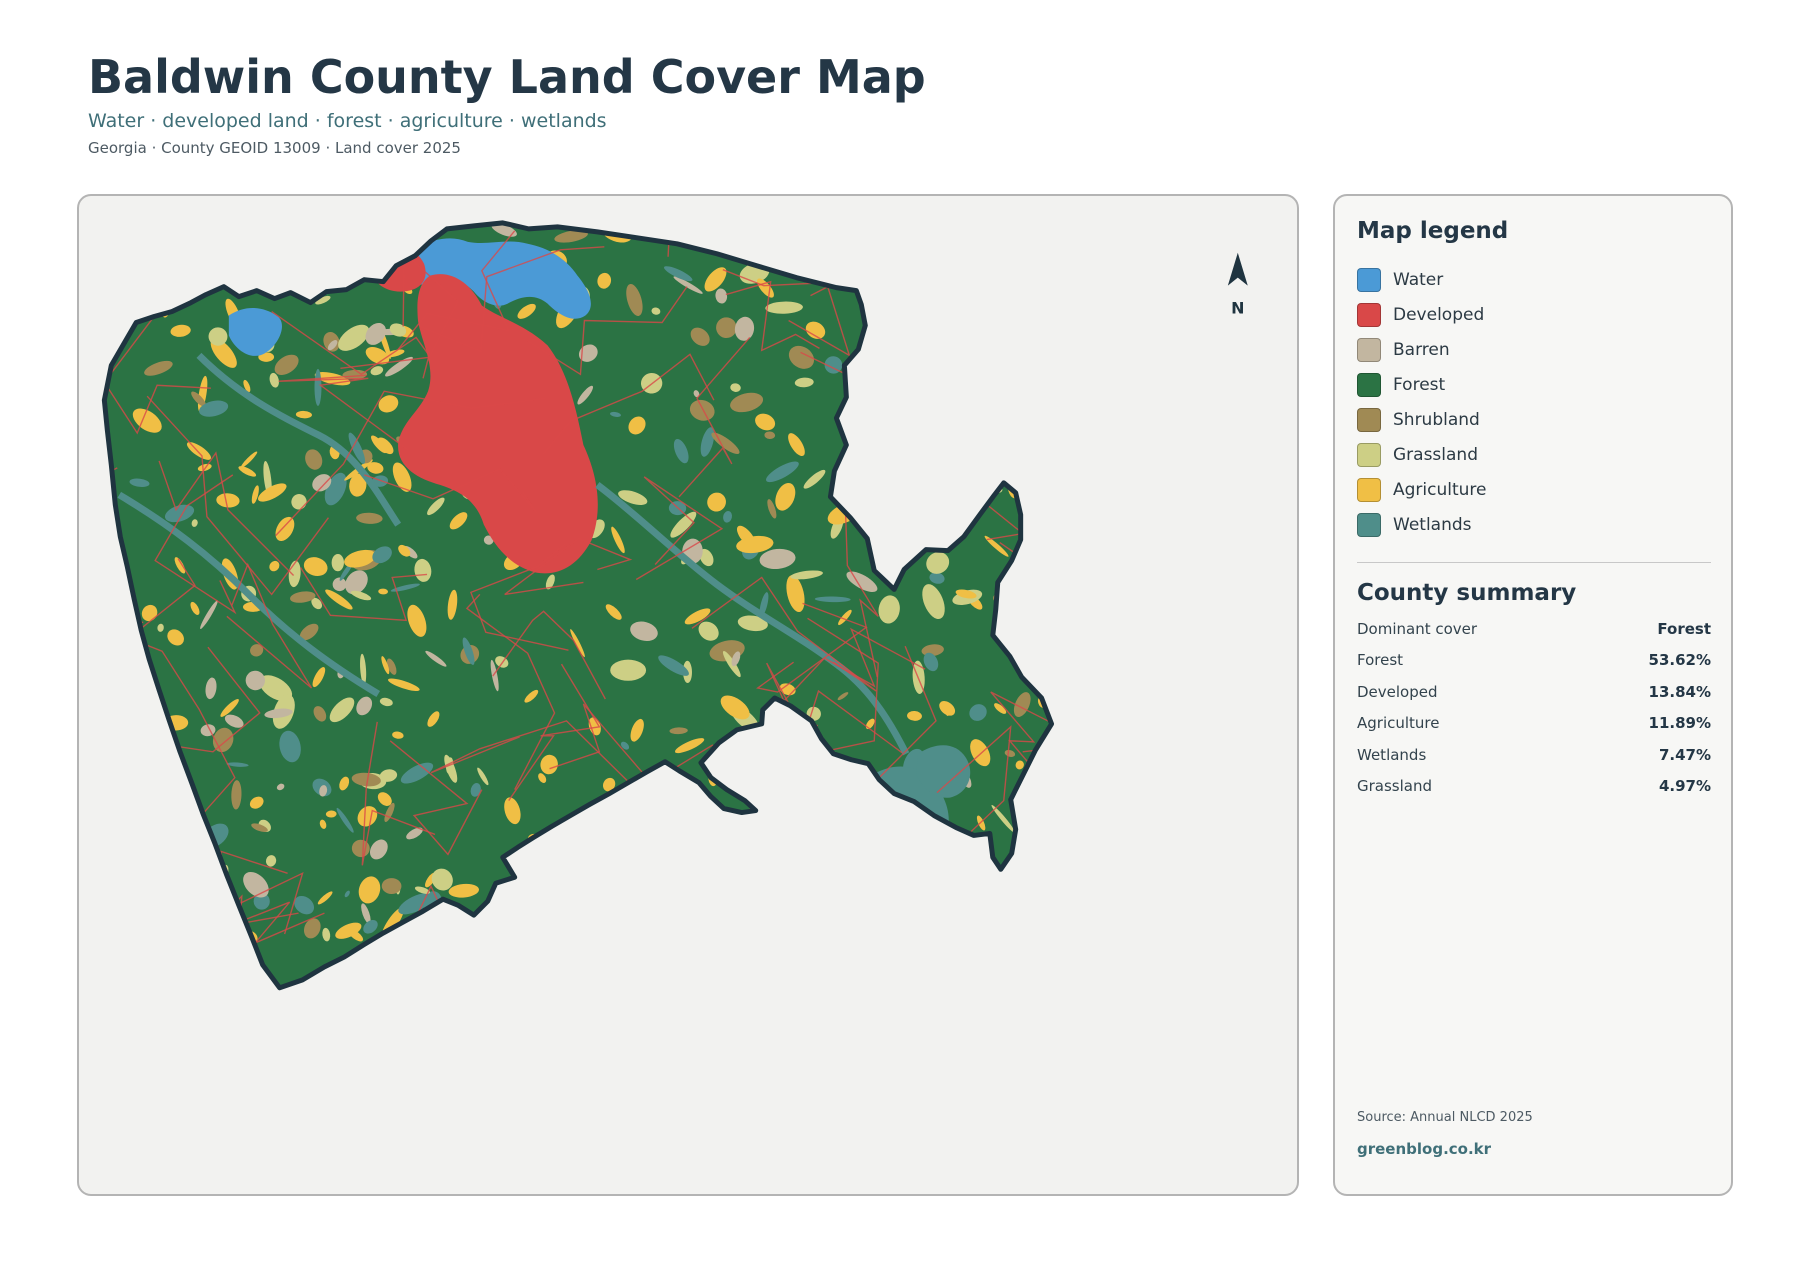  What do you see at coordinates (1433, 231) in the screenshot?
I see `legend-heading: Map legend` at bounding box center [1433, 231].